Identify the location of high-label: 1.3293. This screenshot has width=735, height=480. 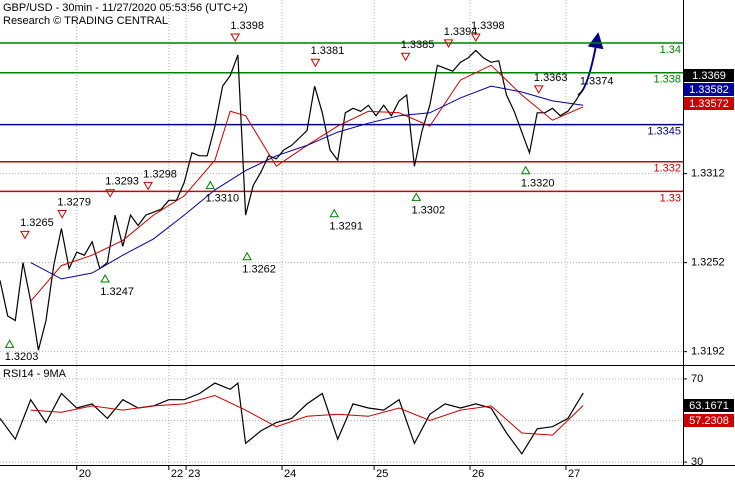
(122, 182).